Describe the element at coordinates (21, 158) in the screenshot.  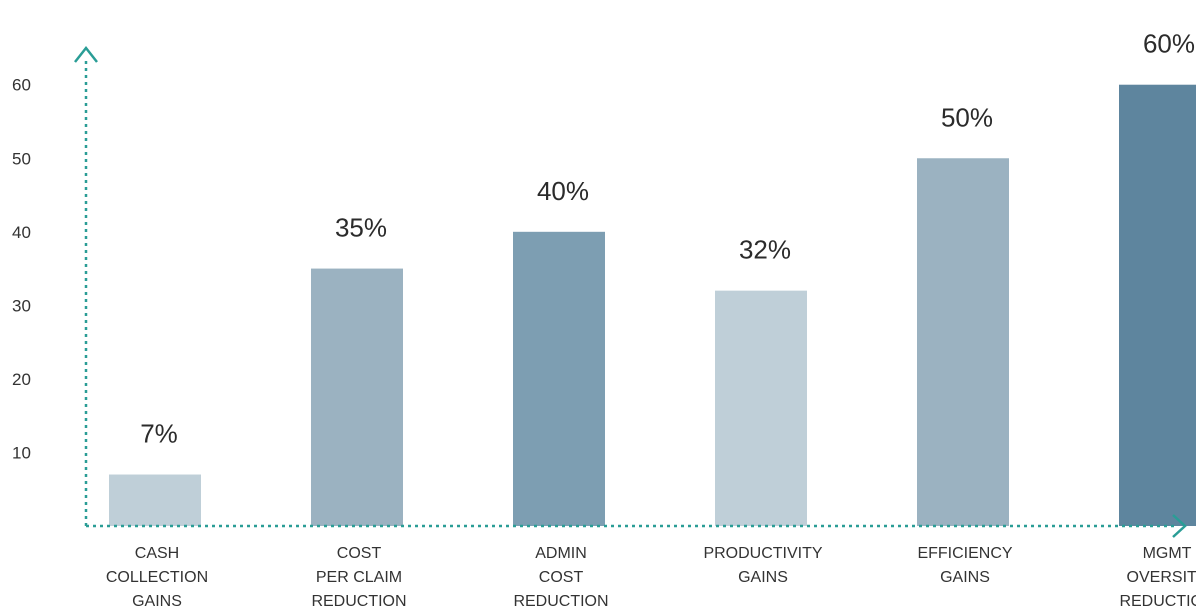
I see `y-tick-label-50: 50` at that location.